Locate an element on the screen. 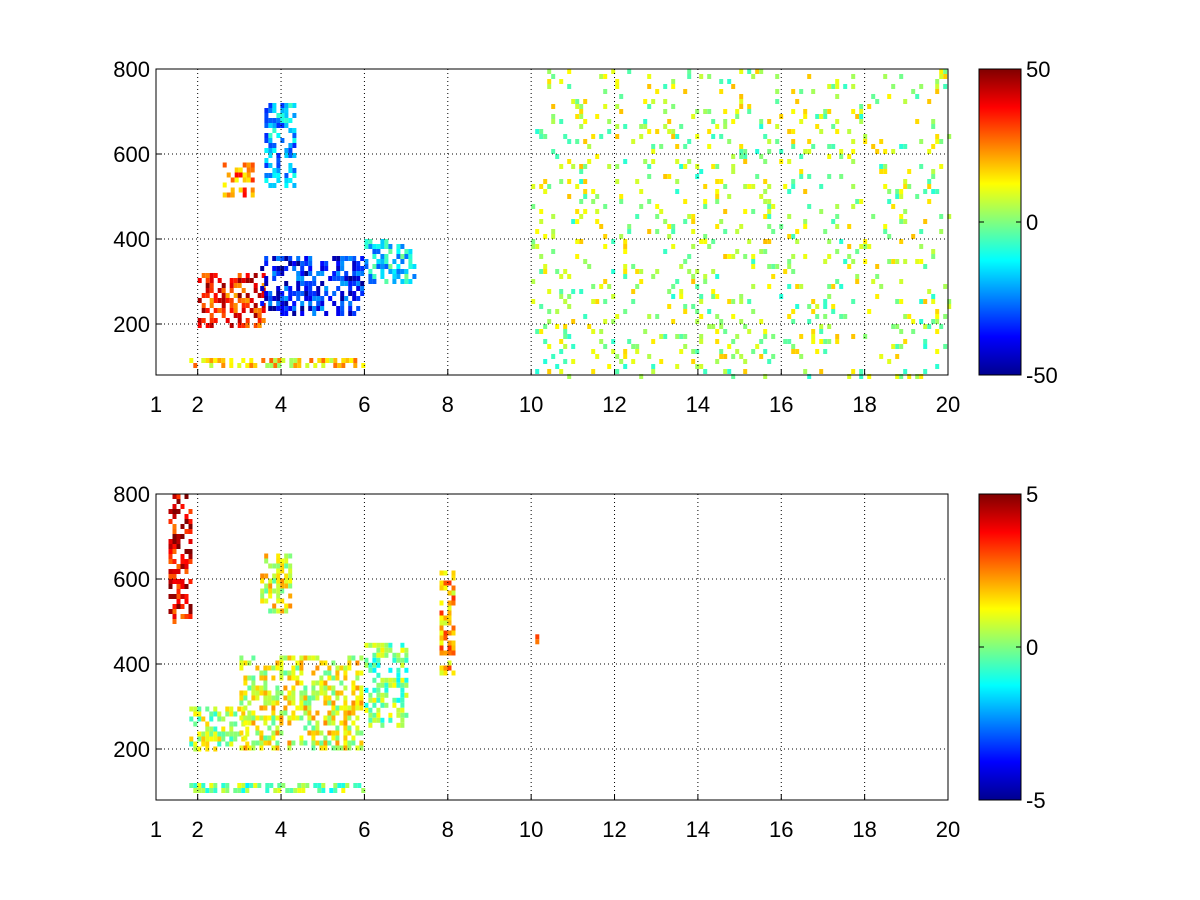 This screenshot has height=900, width=1200. y-tick-label: 200 is located at coordinates (131, 324).